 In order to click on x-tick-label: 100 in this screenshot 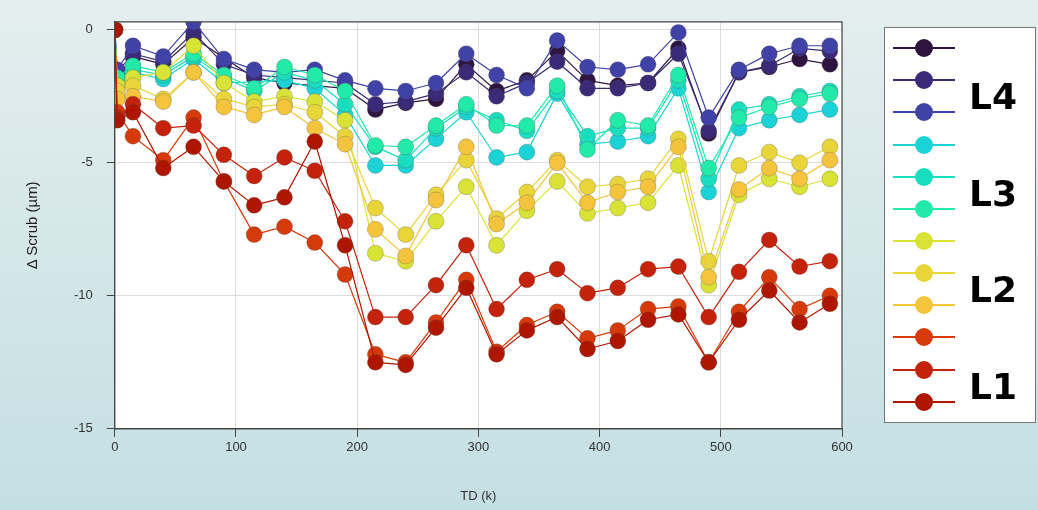, I will do `click(236, 447)`.